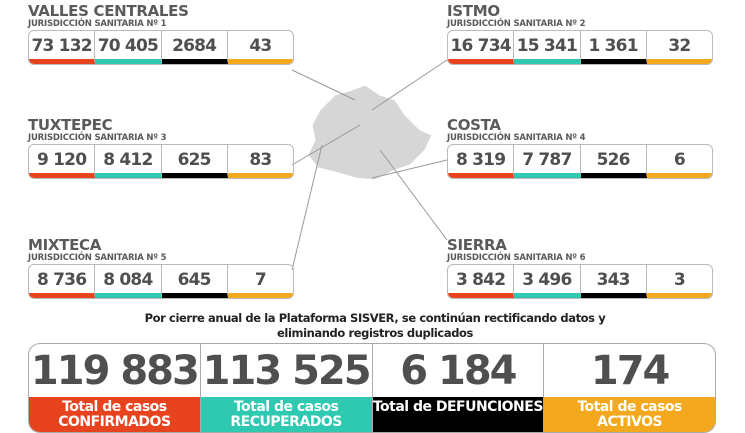  I want to click on active-value: 32, so click(679, 47).